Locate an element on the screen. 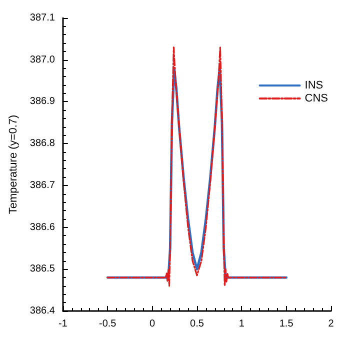  y-tick-label: 386.5 is located at coordinates (43, 269).